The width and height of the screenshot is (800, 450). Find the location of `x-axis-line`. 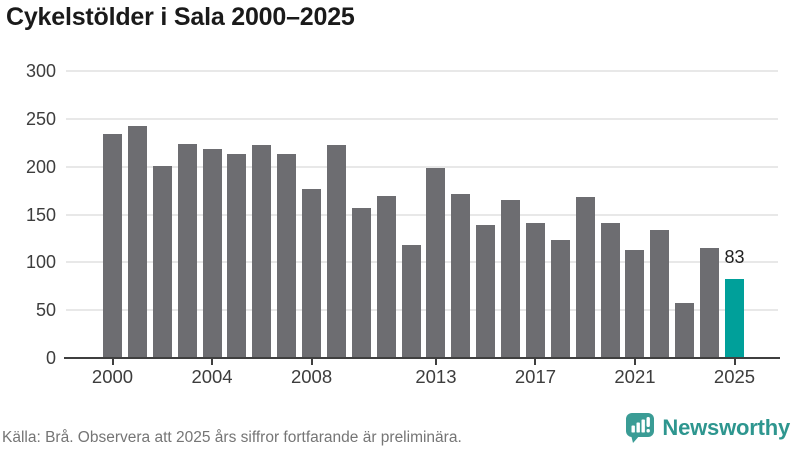

x-axis-line is located at coordinates (422, 358).